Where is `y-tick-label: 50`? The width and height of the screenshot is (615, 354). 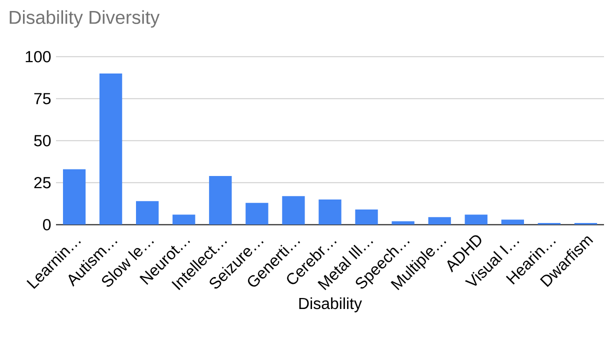
y-tick-label: 50 is located at coordinates (42, 140).